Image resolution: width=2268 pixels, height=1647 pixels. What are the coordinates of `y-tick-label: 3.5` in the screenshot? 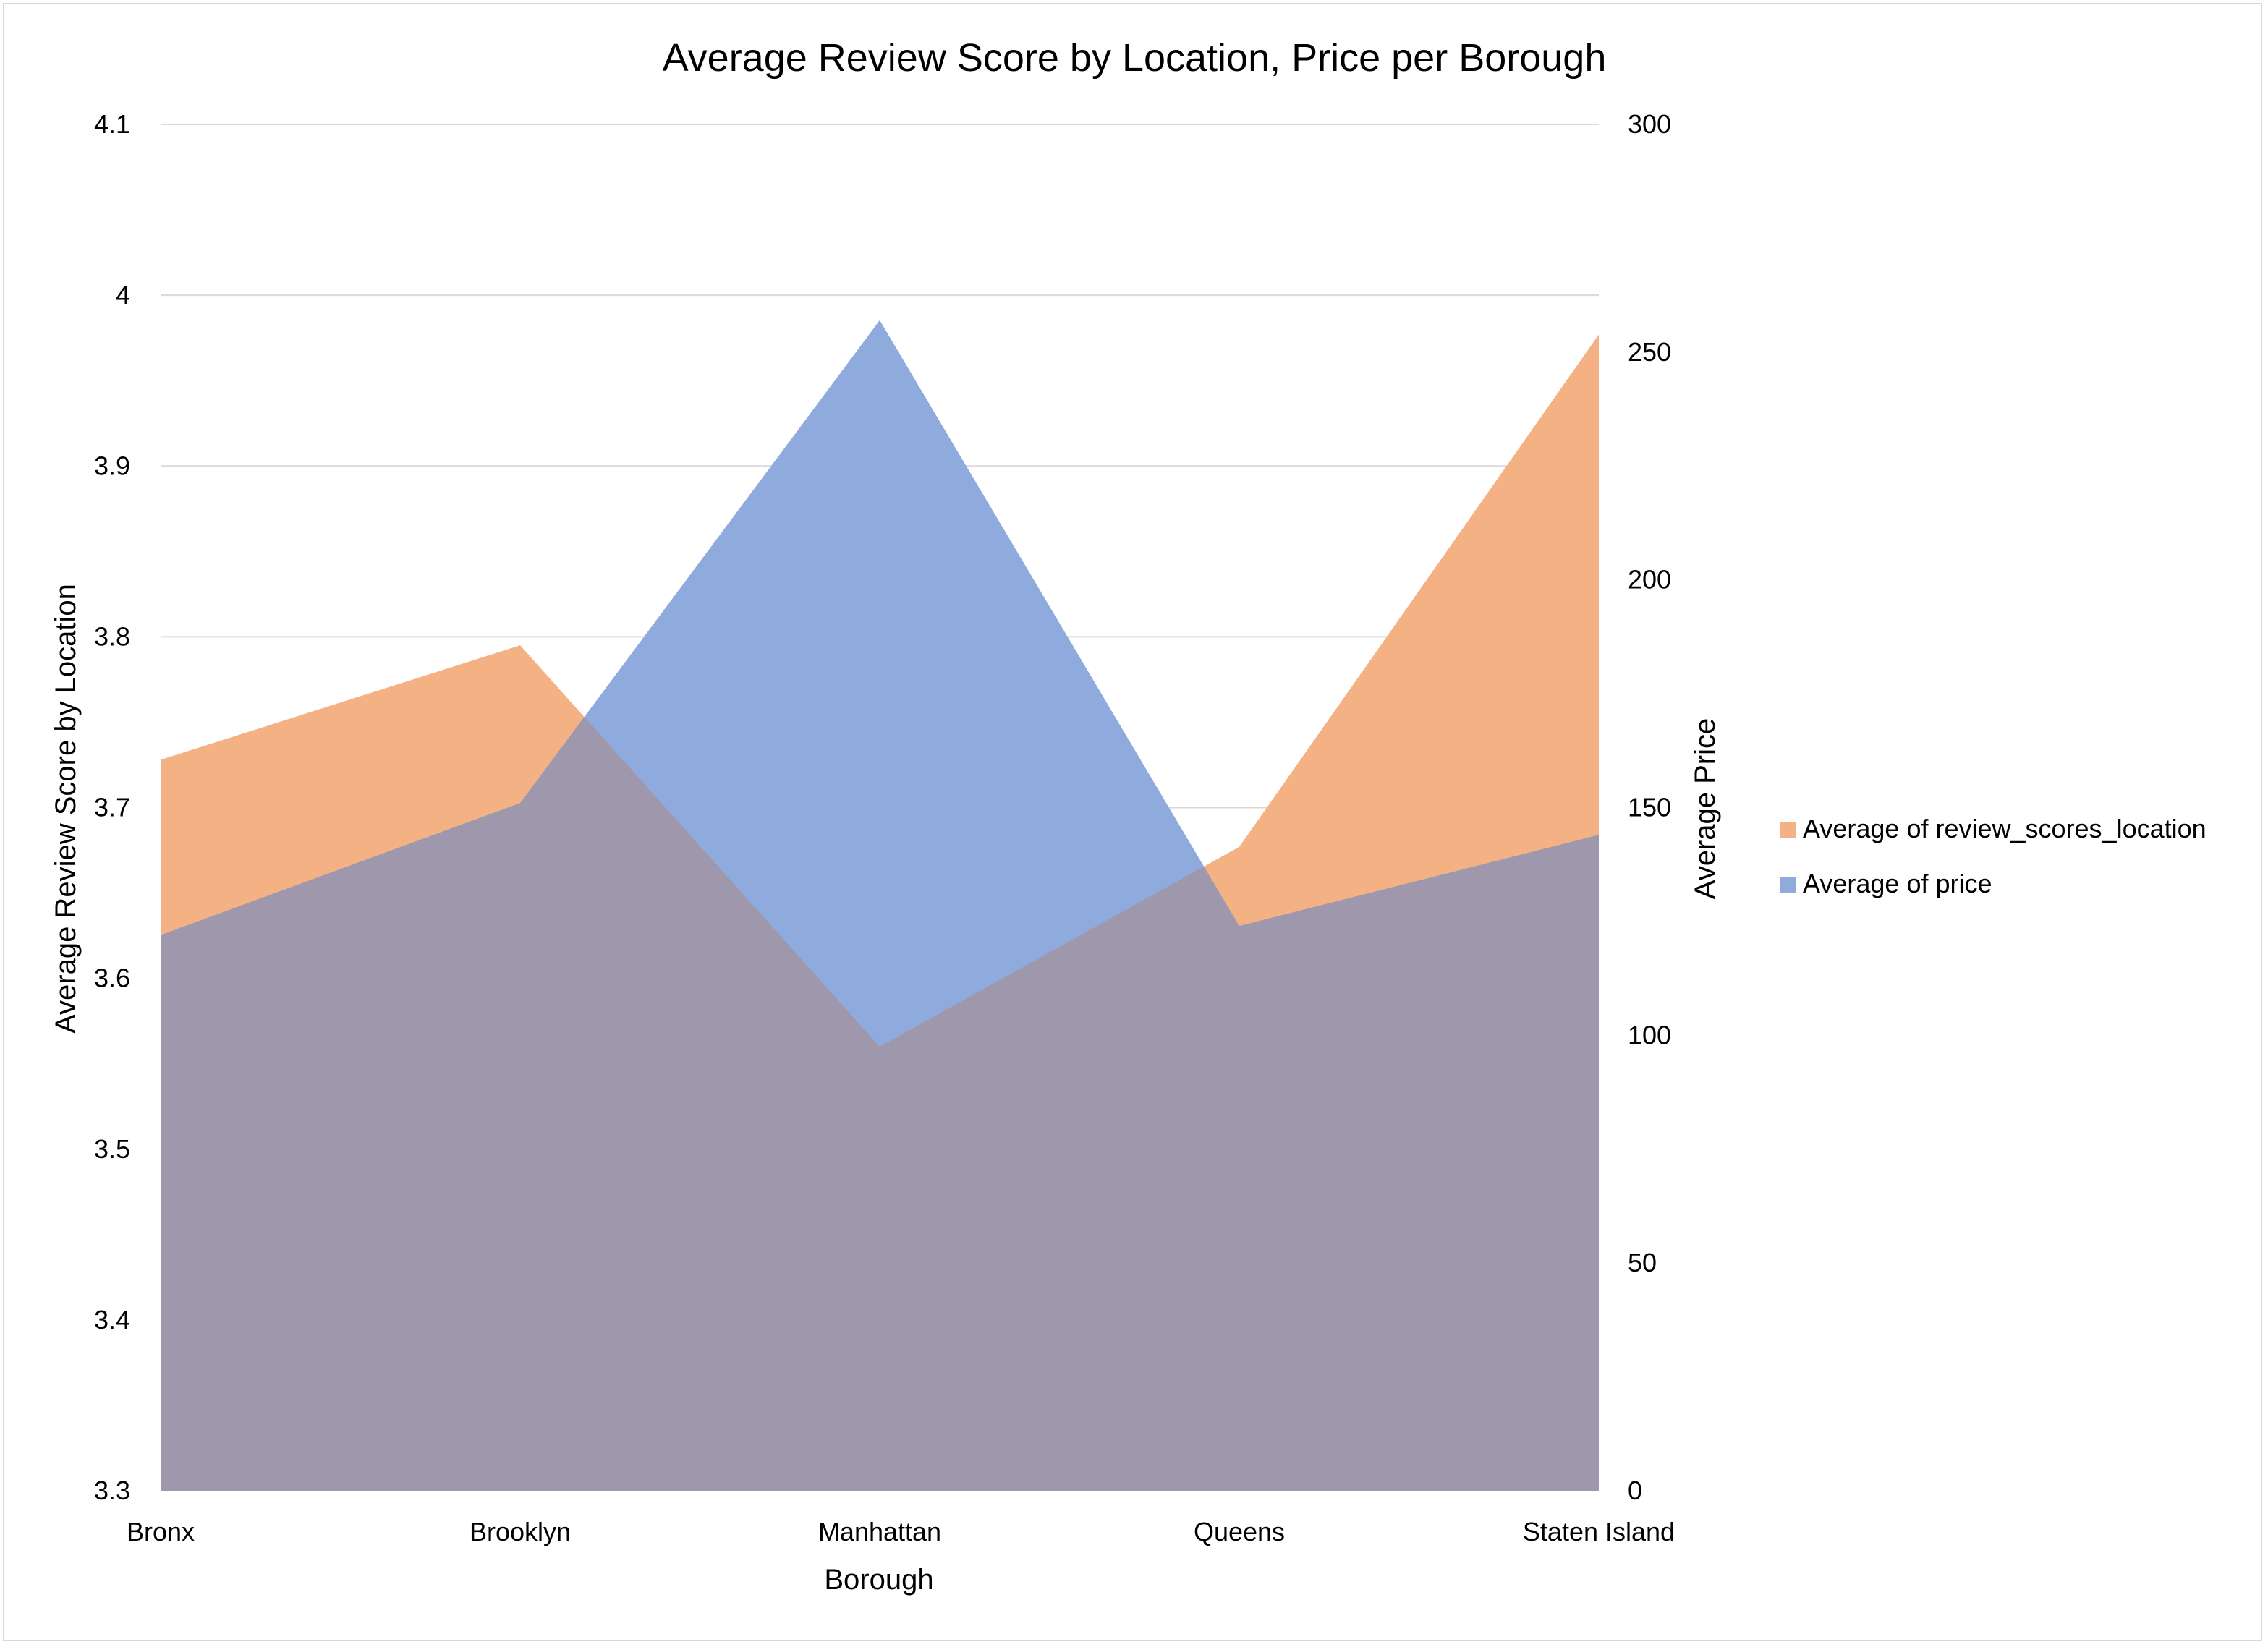 It's located at (112, 1149).